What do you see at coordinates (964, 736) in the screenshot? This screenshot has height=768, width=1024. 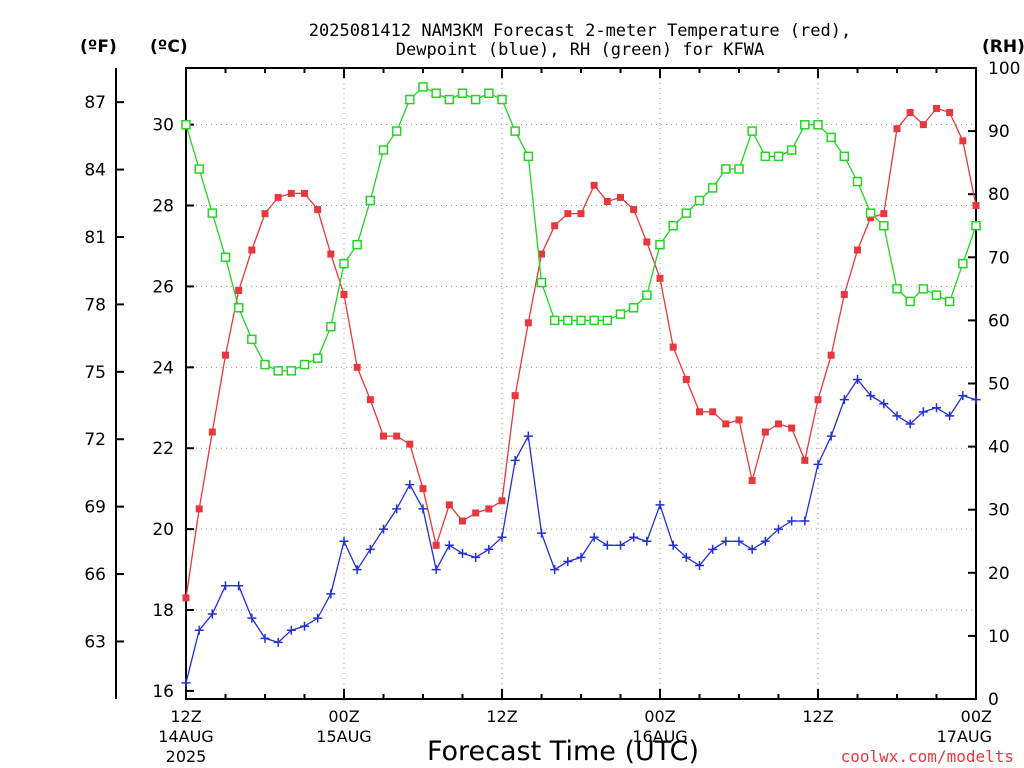 I see `x-tick-date: 17AUG` at bounding box center [964, 736].